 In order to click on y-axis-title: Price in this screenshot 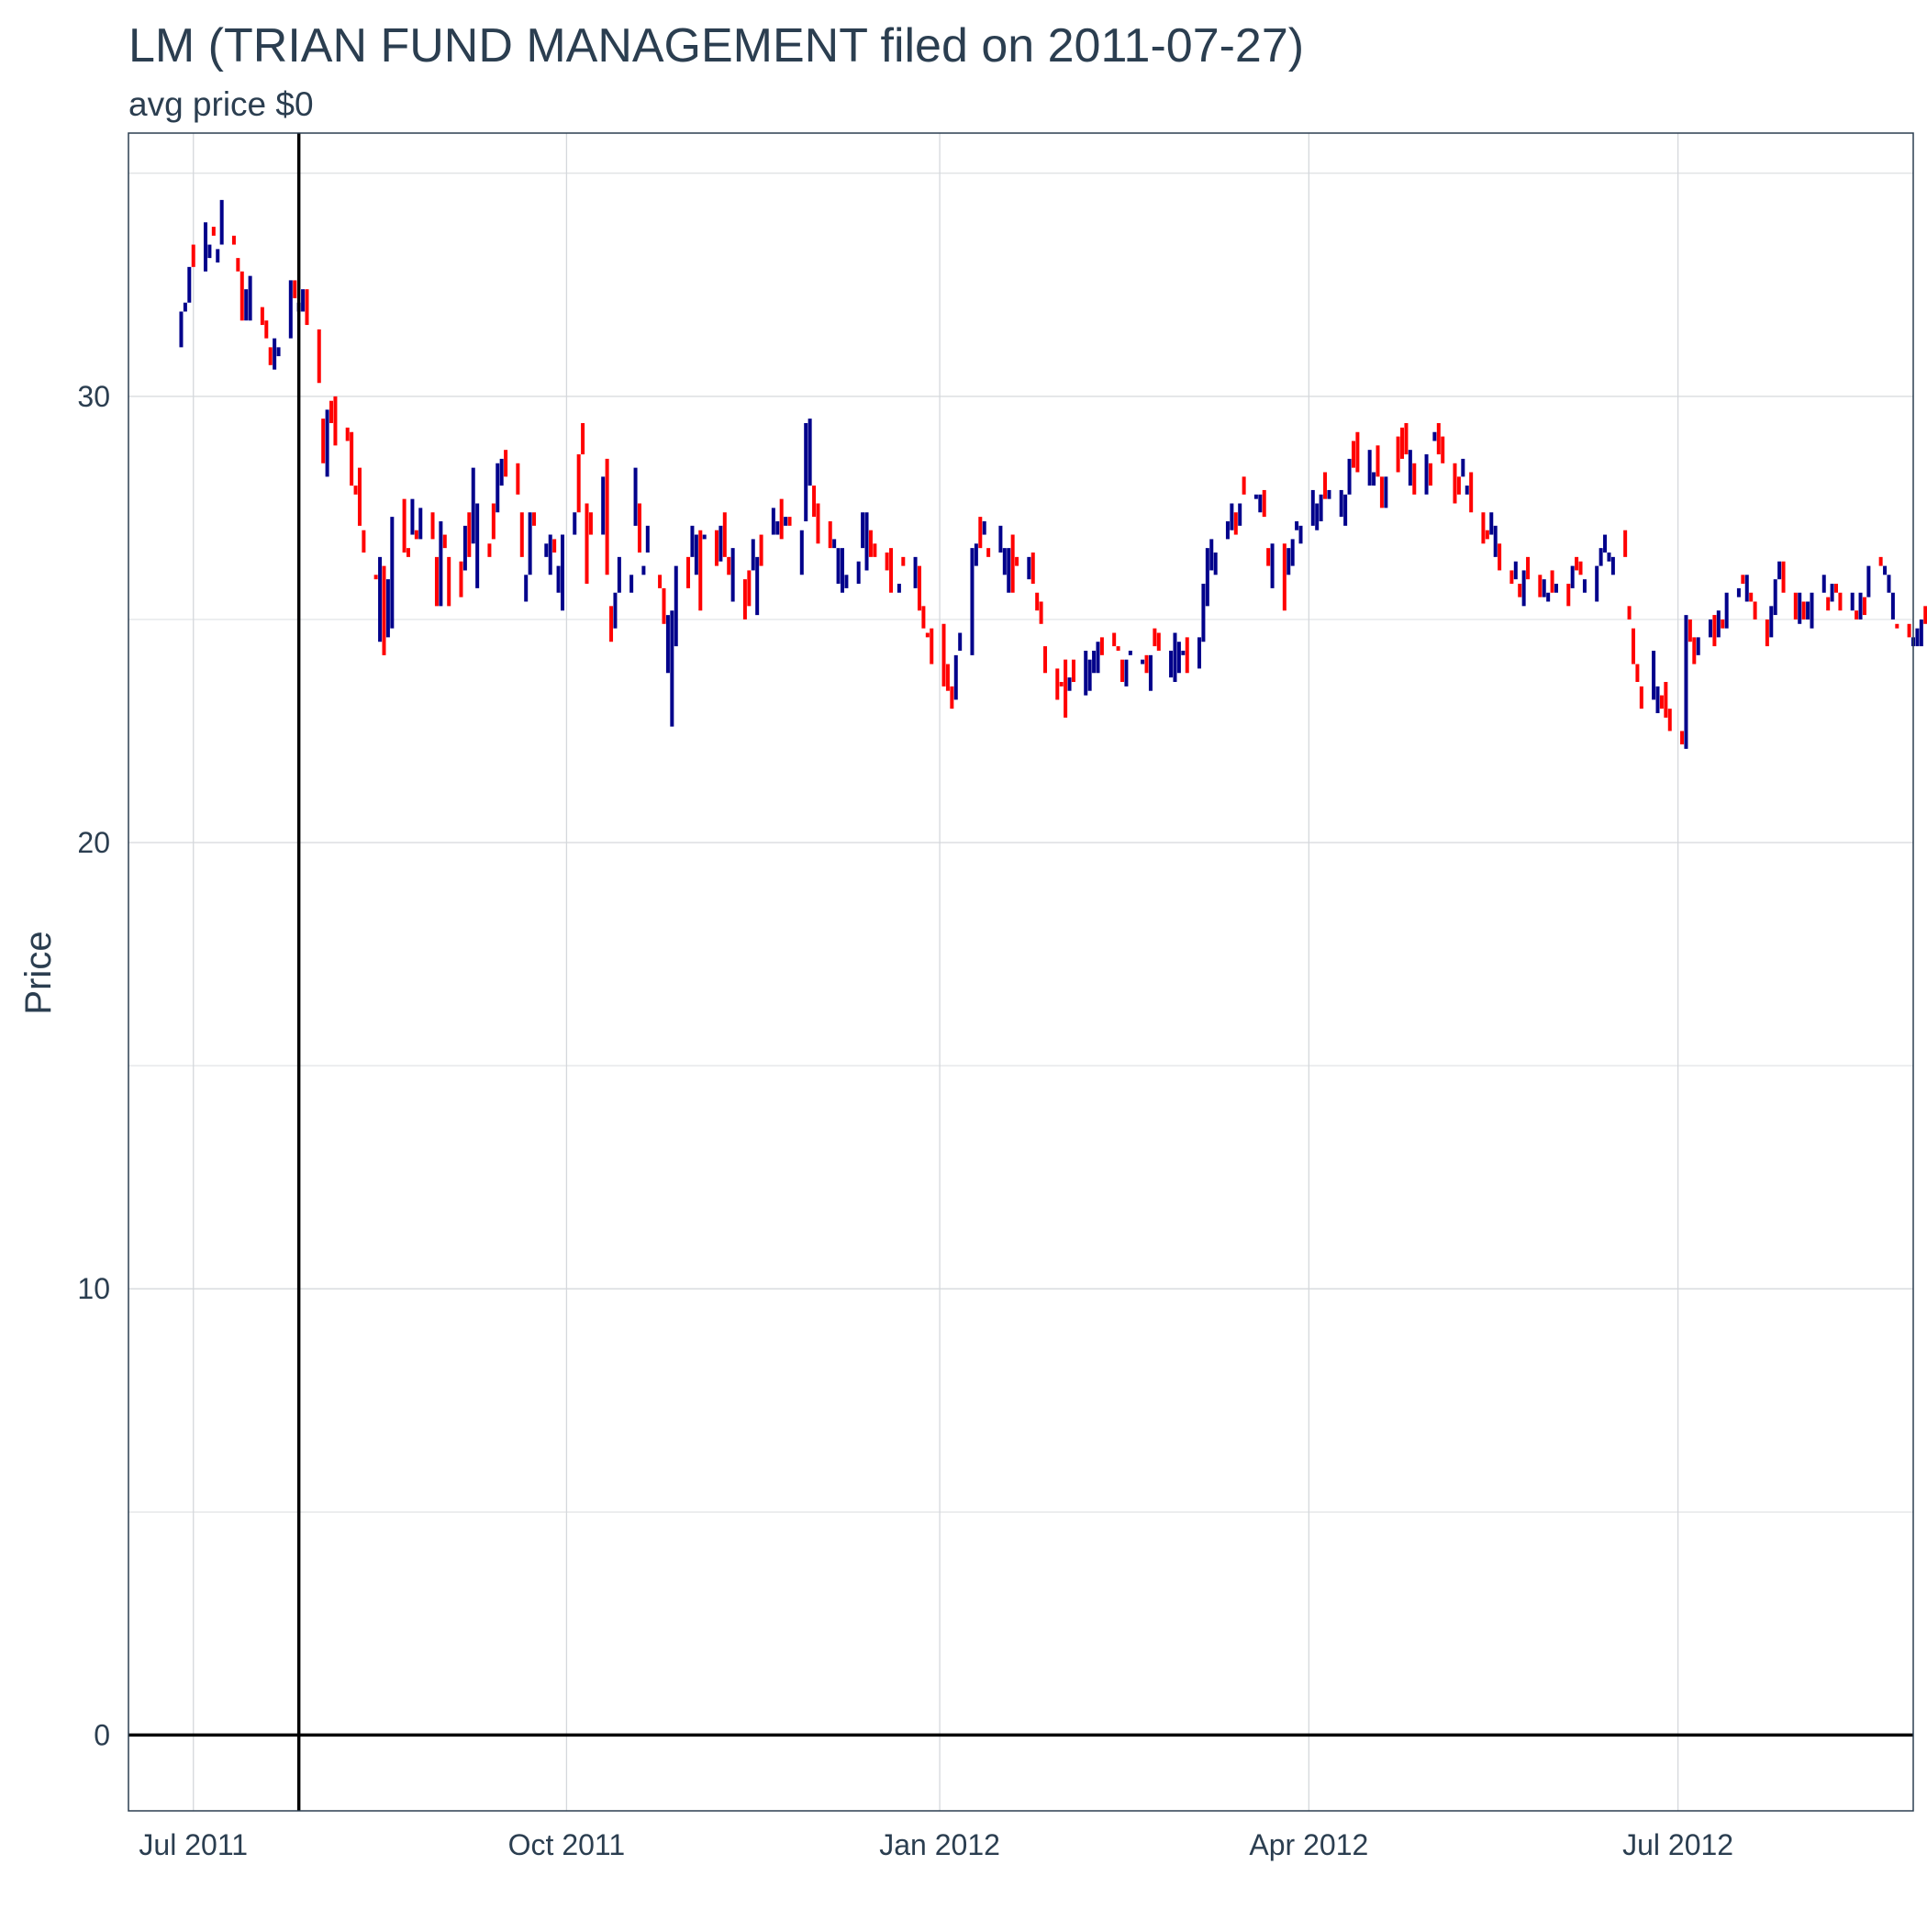, I will do `click(38, 973)`.